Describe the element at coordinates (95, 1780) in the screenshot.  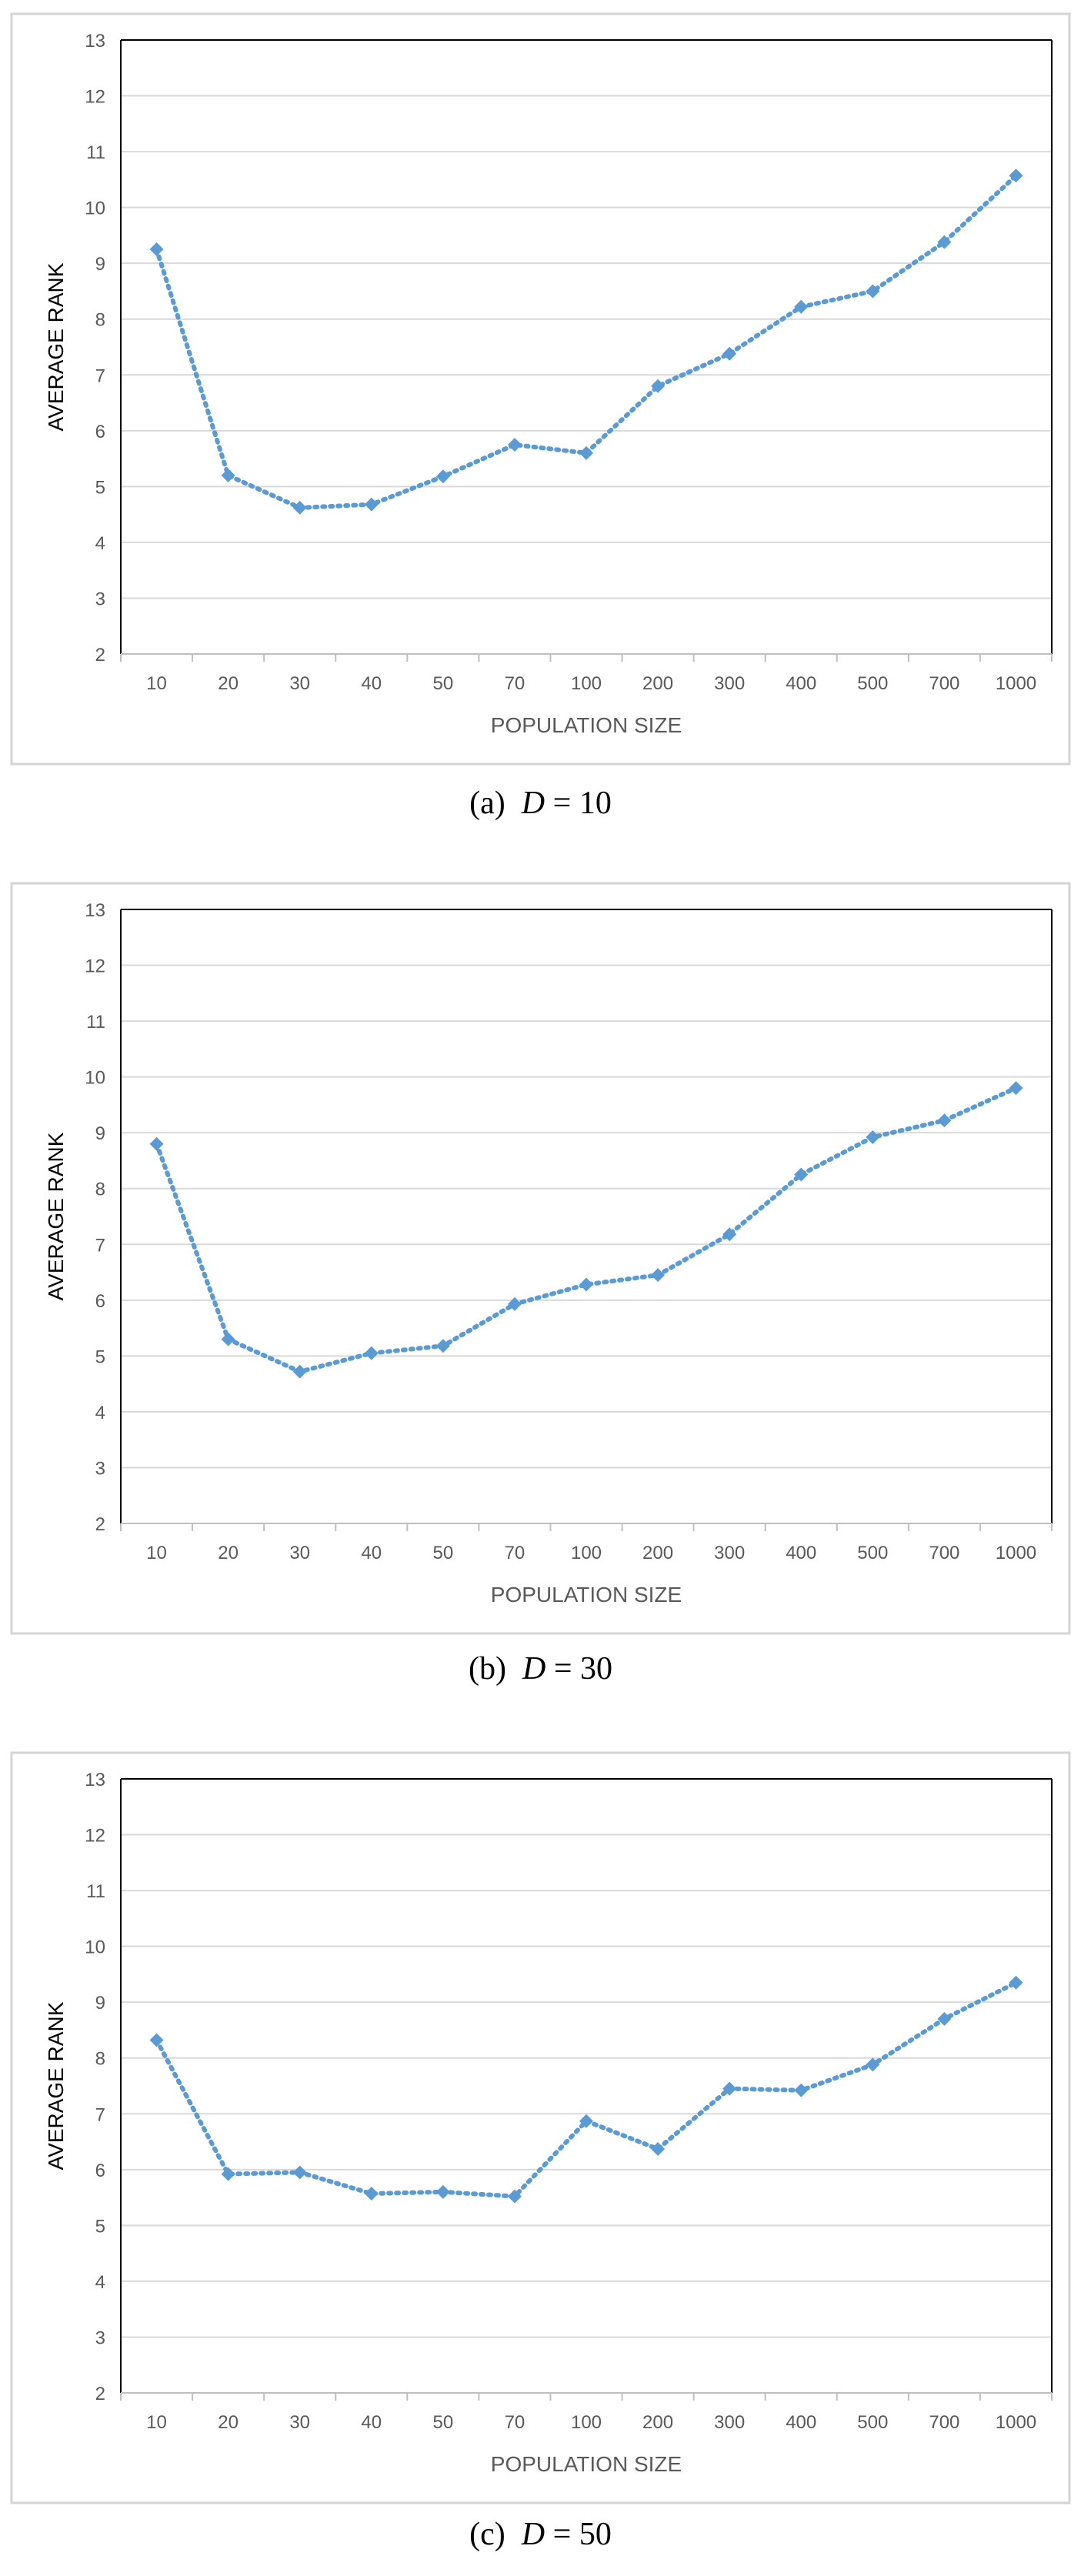
I see `y-tick-label-c-13: 13` at that location.